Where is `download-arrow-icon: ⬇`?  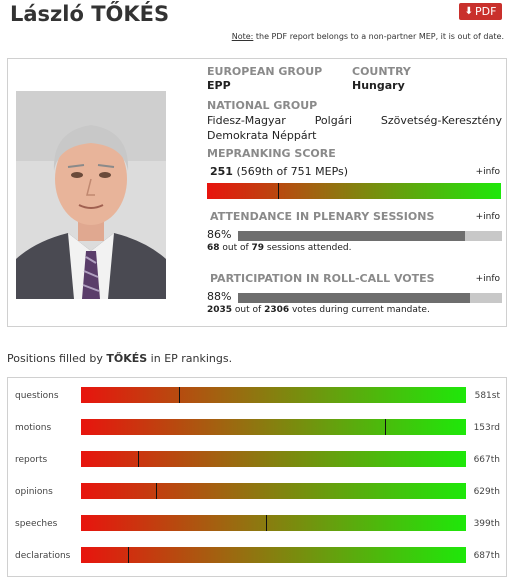
download-arrow-icon: ⬇ is located at coordinates (468, 11).